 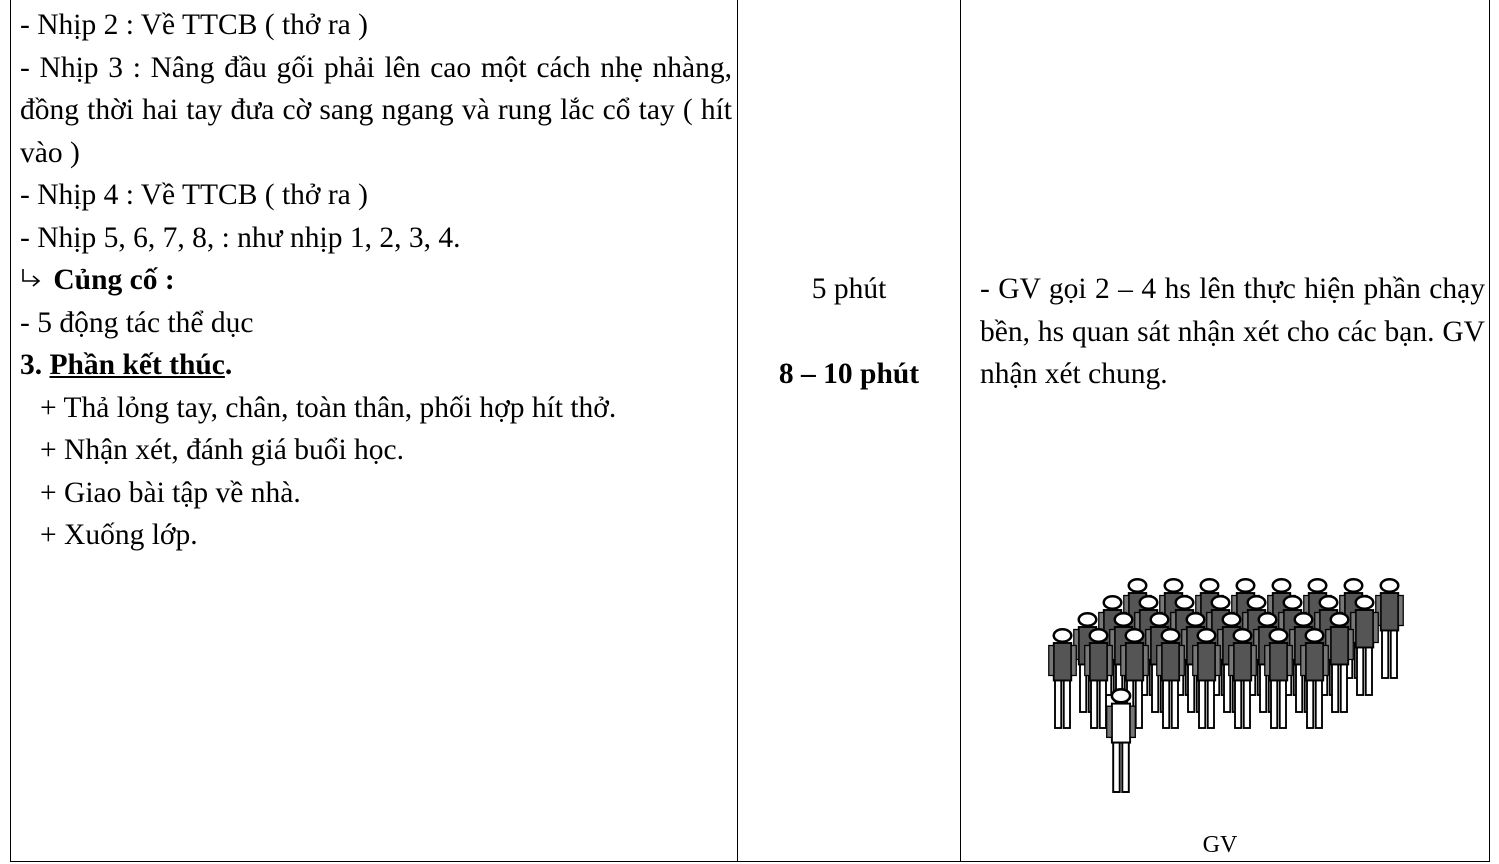 I want to click on list-item: + Nhận xét, đánh giá buổi học., so click(x=222, y=450).